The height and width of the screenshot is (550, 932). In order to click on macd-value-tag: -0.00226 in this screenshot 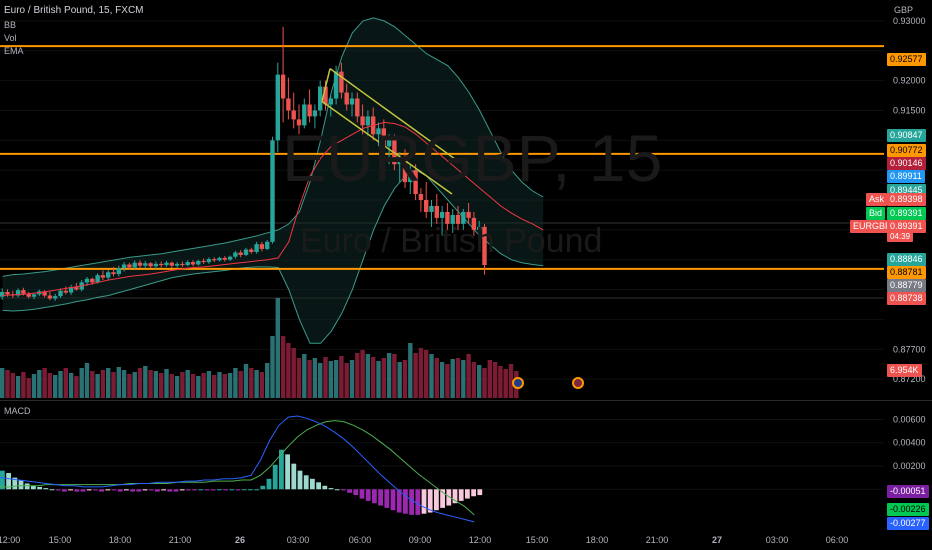, I will do `click(908, 509)`.